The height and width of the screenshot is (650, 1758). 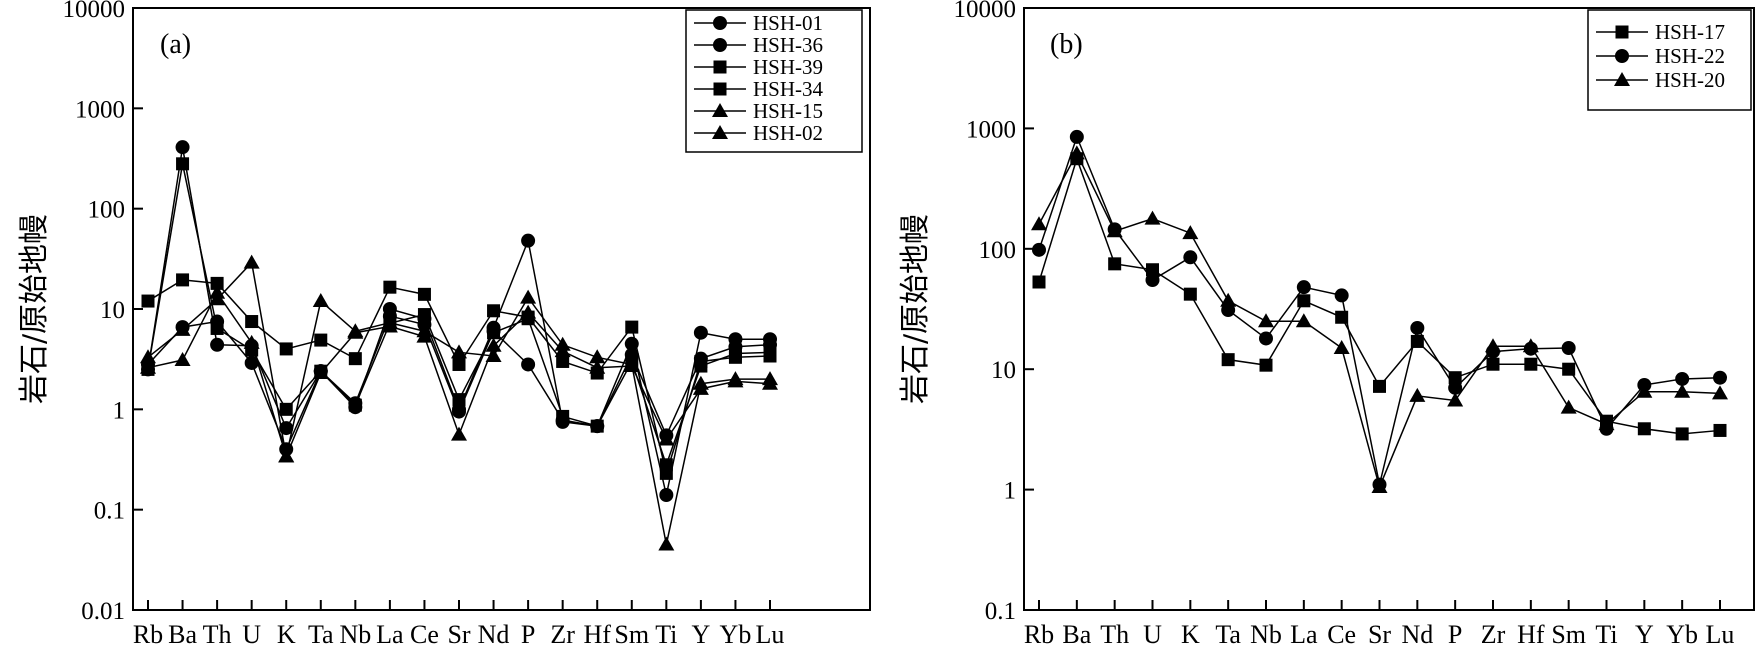 I want to click on data-point-HSH-02-Sr, so click(x=459, y=433).